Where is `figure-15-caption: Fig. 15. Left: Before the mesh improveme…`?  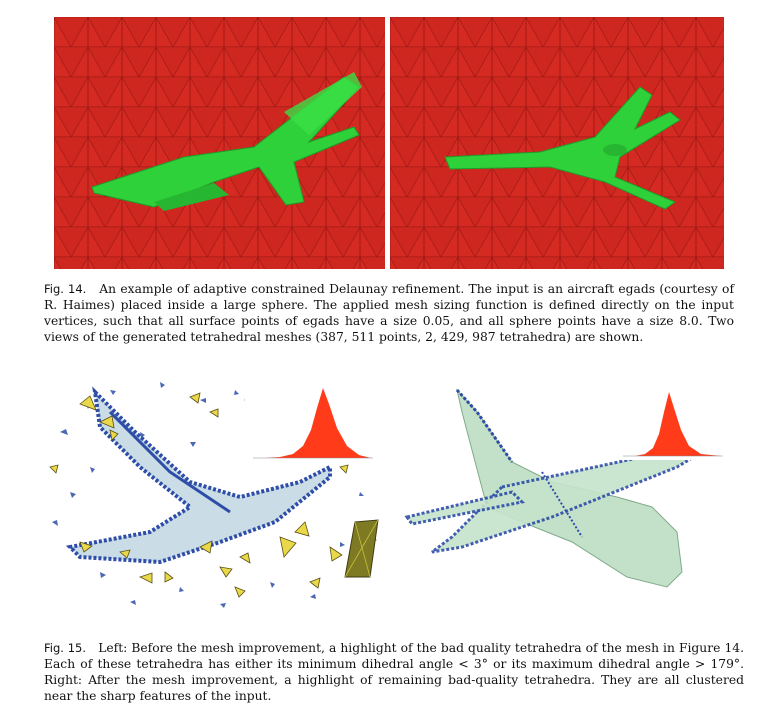
figure-15-caption: Fig. 15. Left: Before the mesh improveme… is located at coordinates (394, 672).